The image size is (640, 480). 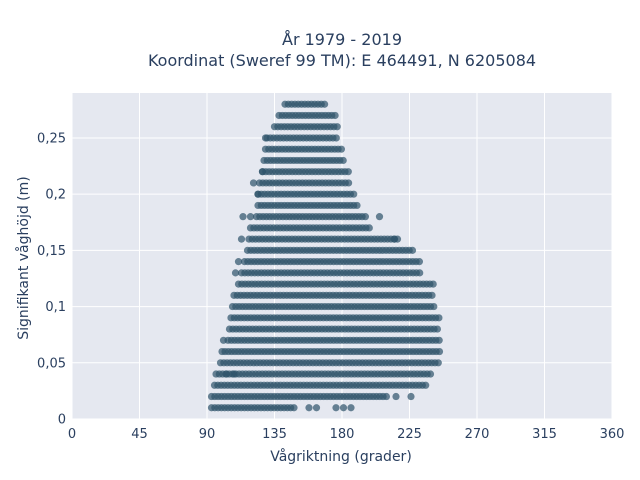 What do you see at coordinates (72, 434) in the screenshot?
I see `x-tick-label: 0` at bounding box center [72, 434].